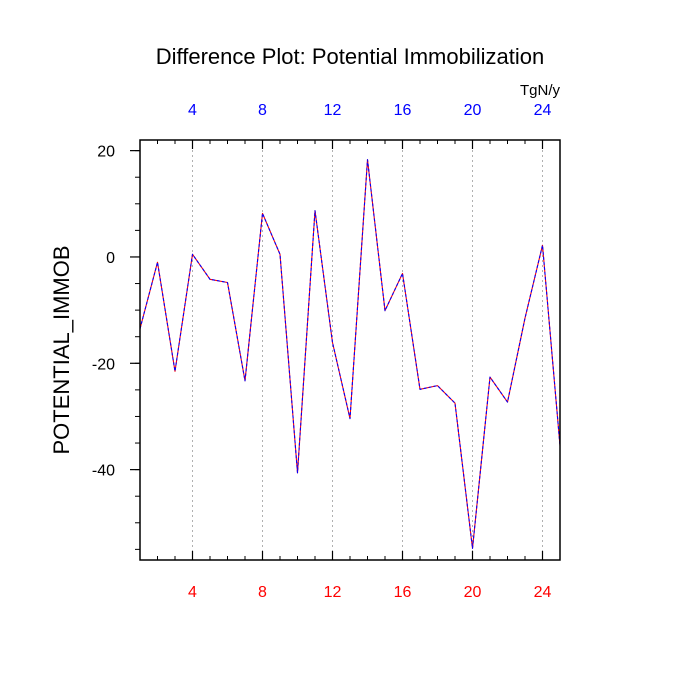  Describe the element at coordinates (262, 110) in the screenshot. I see `x-tick-label-top: 8` at that location.